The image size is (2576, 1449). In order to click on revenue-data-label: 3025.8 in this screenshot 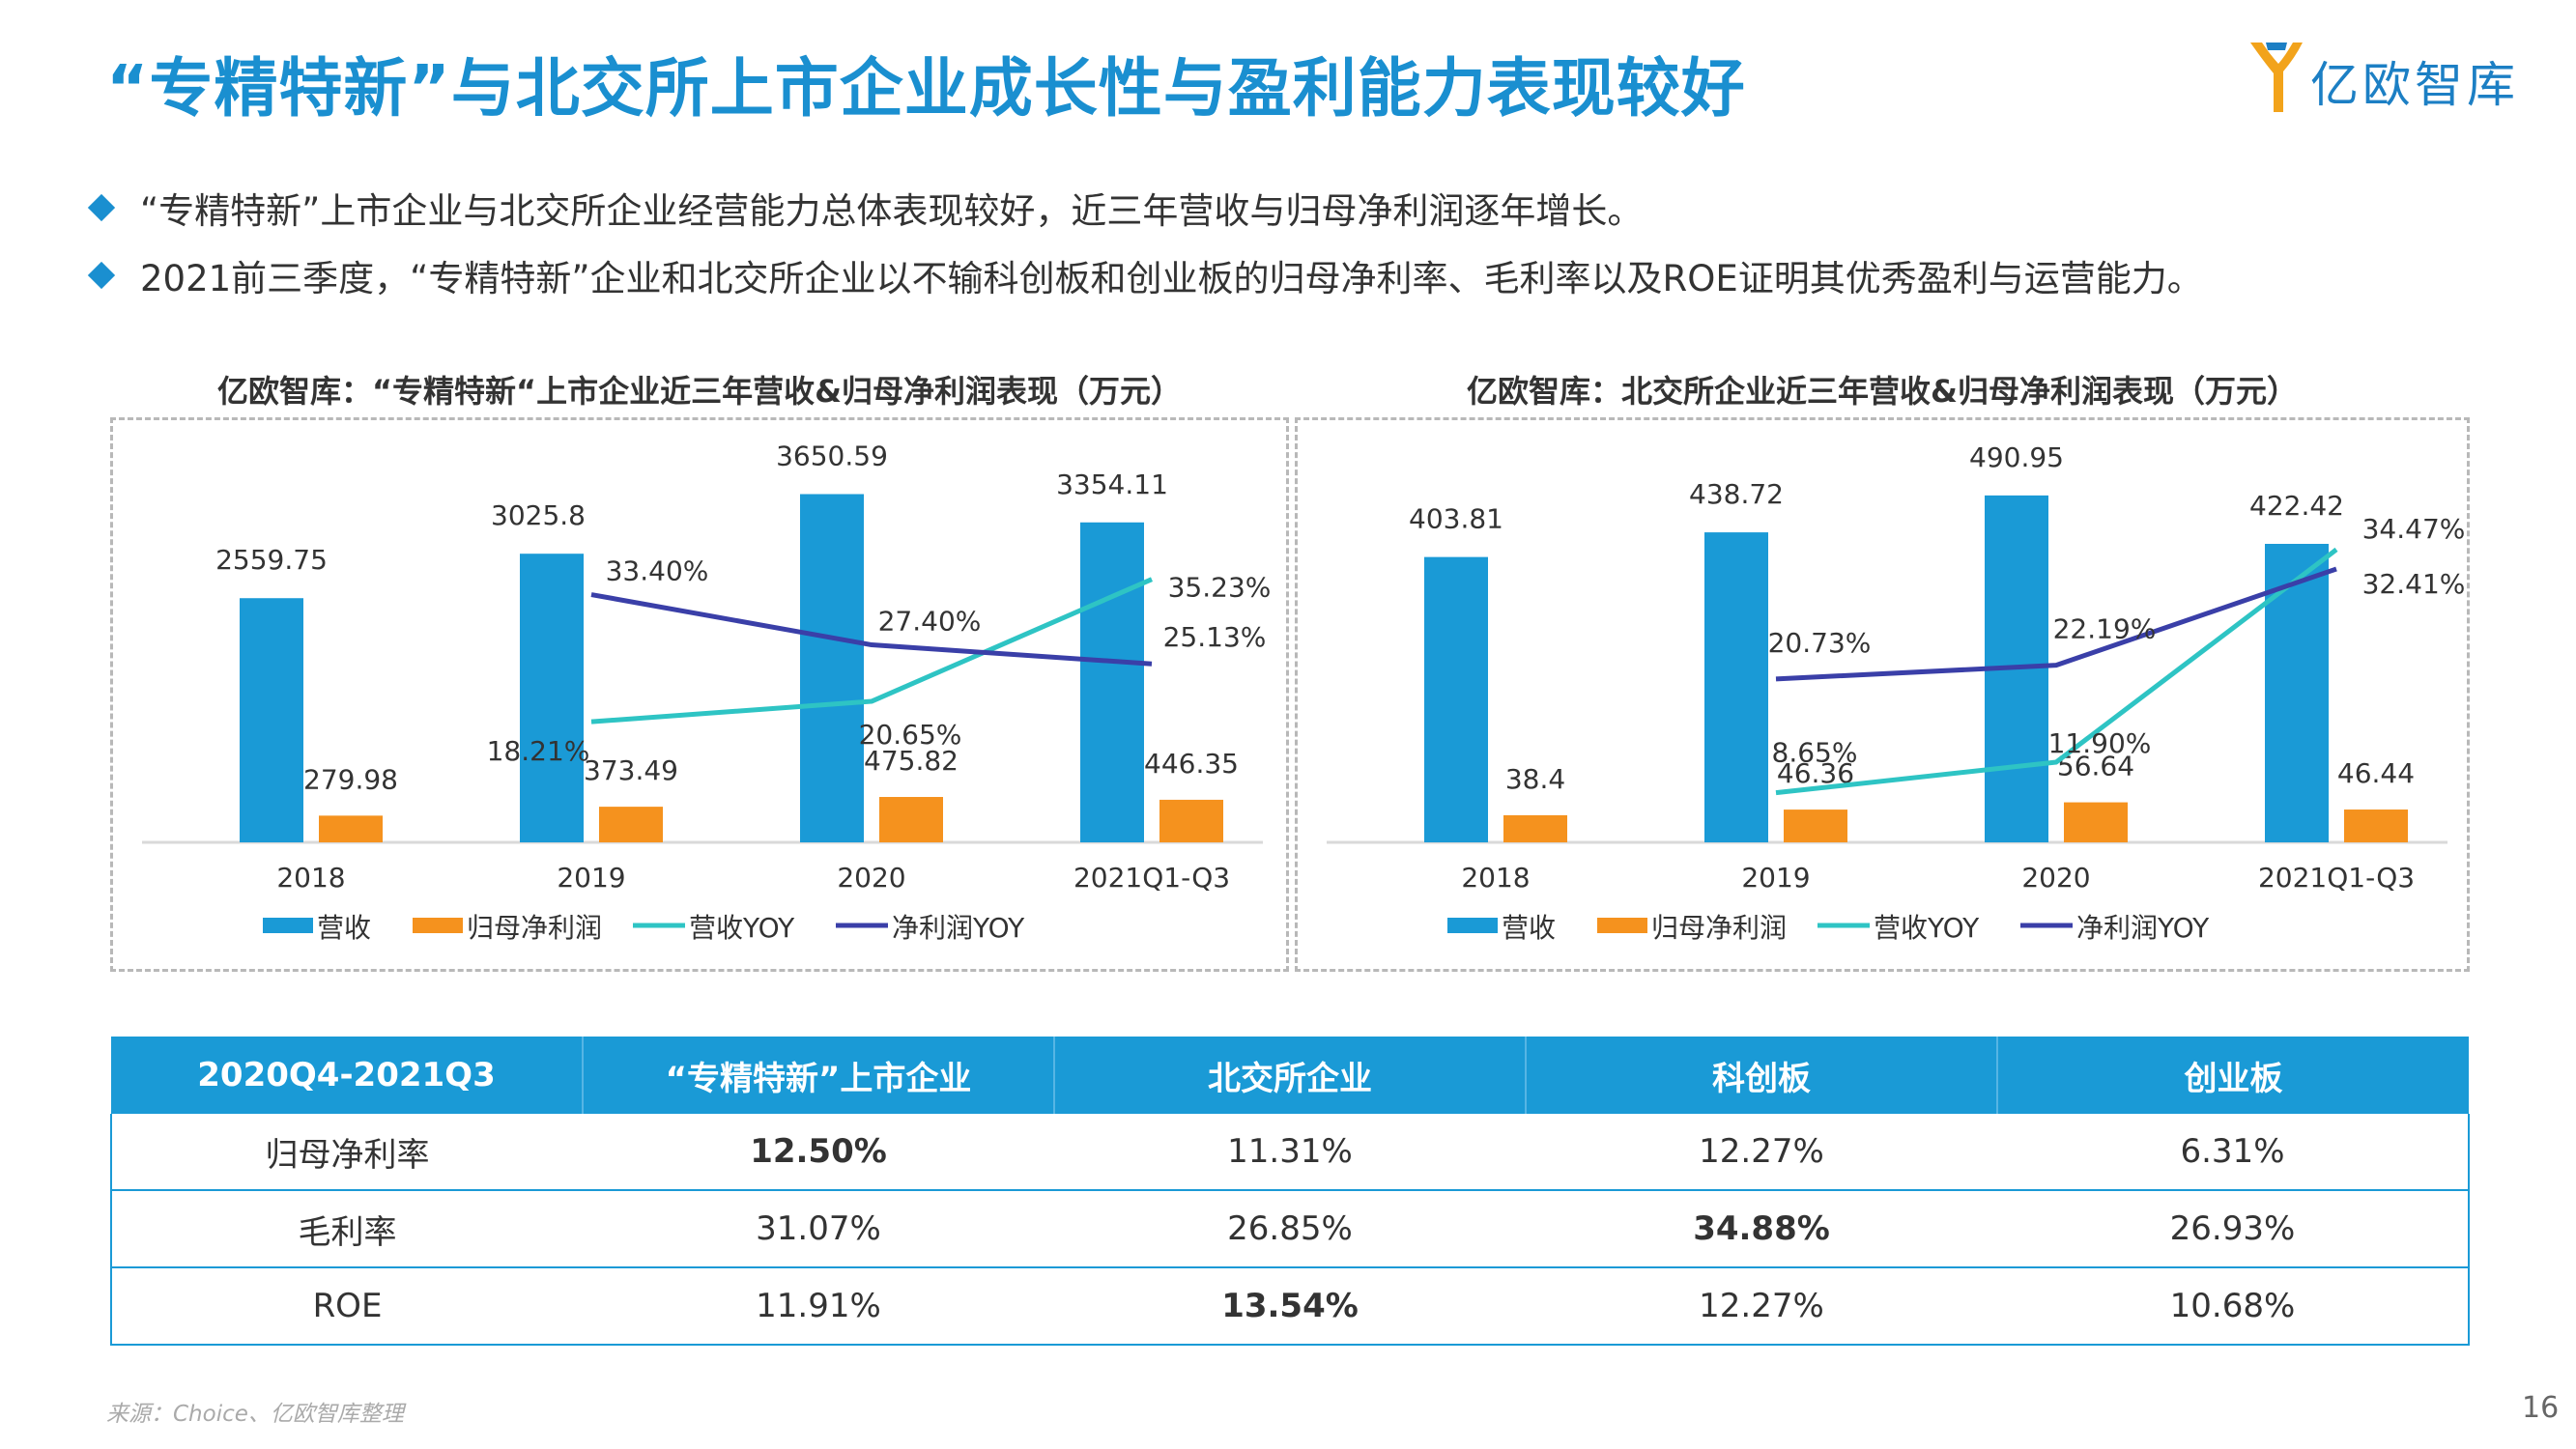, I will do `click(539, 515)`.